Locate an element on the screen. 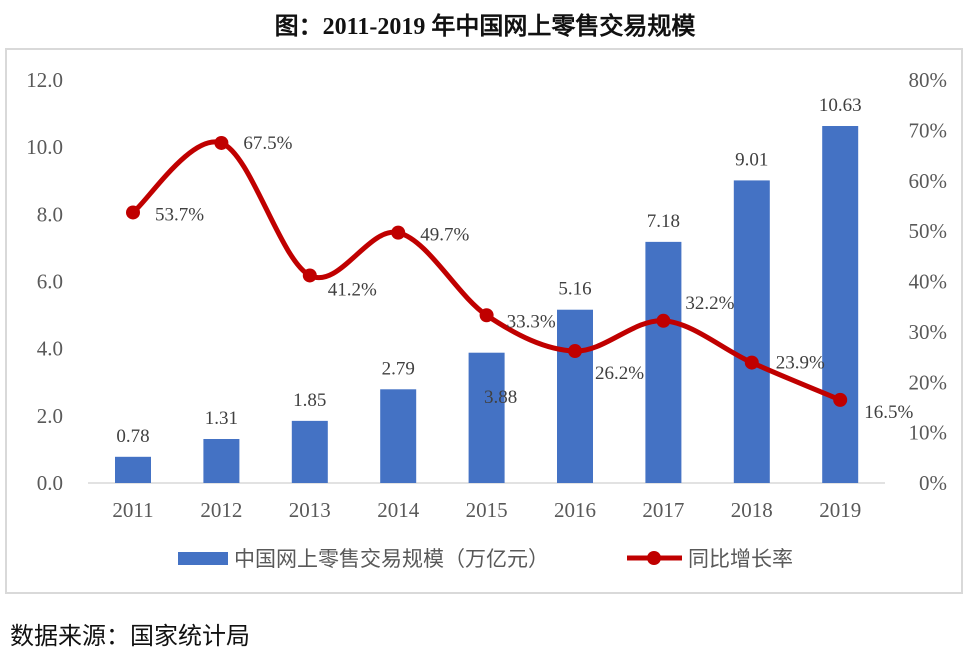 This screenshot has height=651, width=970. bar-2018 is located at coordinates (751, 331).